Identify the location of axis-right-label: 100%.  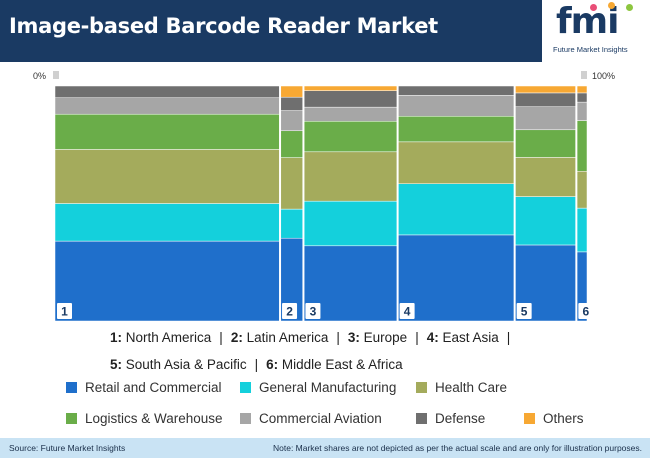
(603, 76).